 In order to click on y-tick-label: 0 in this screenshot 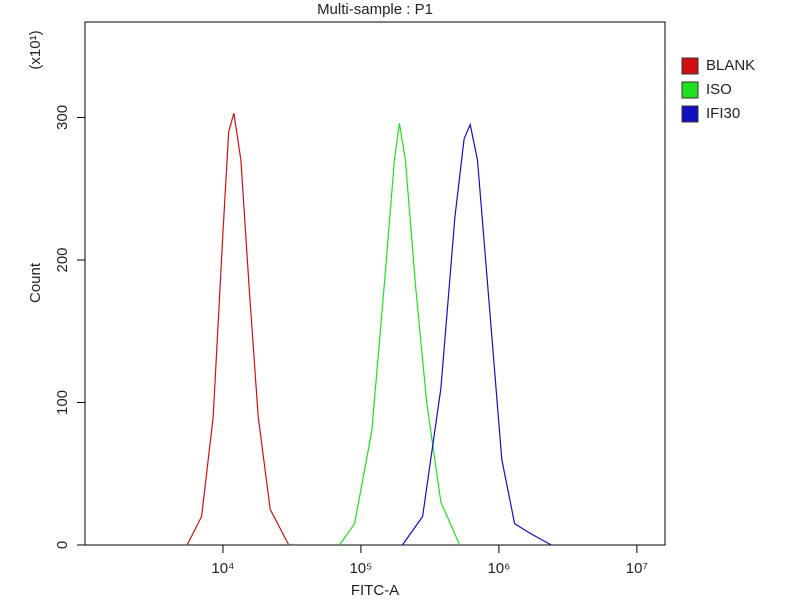, I will do `click(62, 545)`.